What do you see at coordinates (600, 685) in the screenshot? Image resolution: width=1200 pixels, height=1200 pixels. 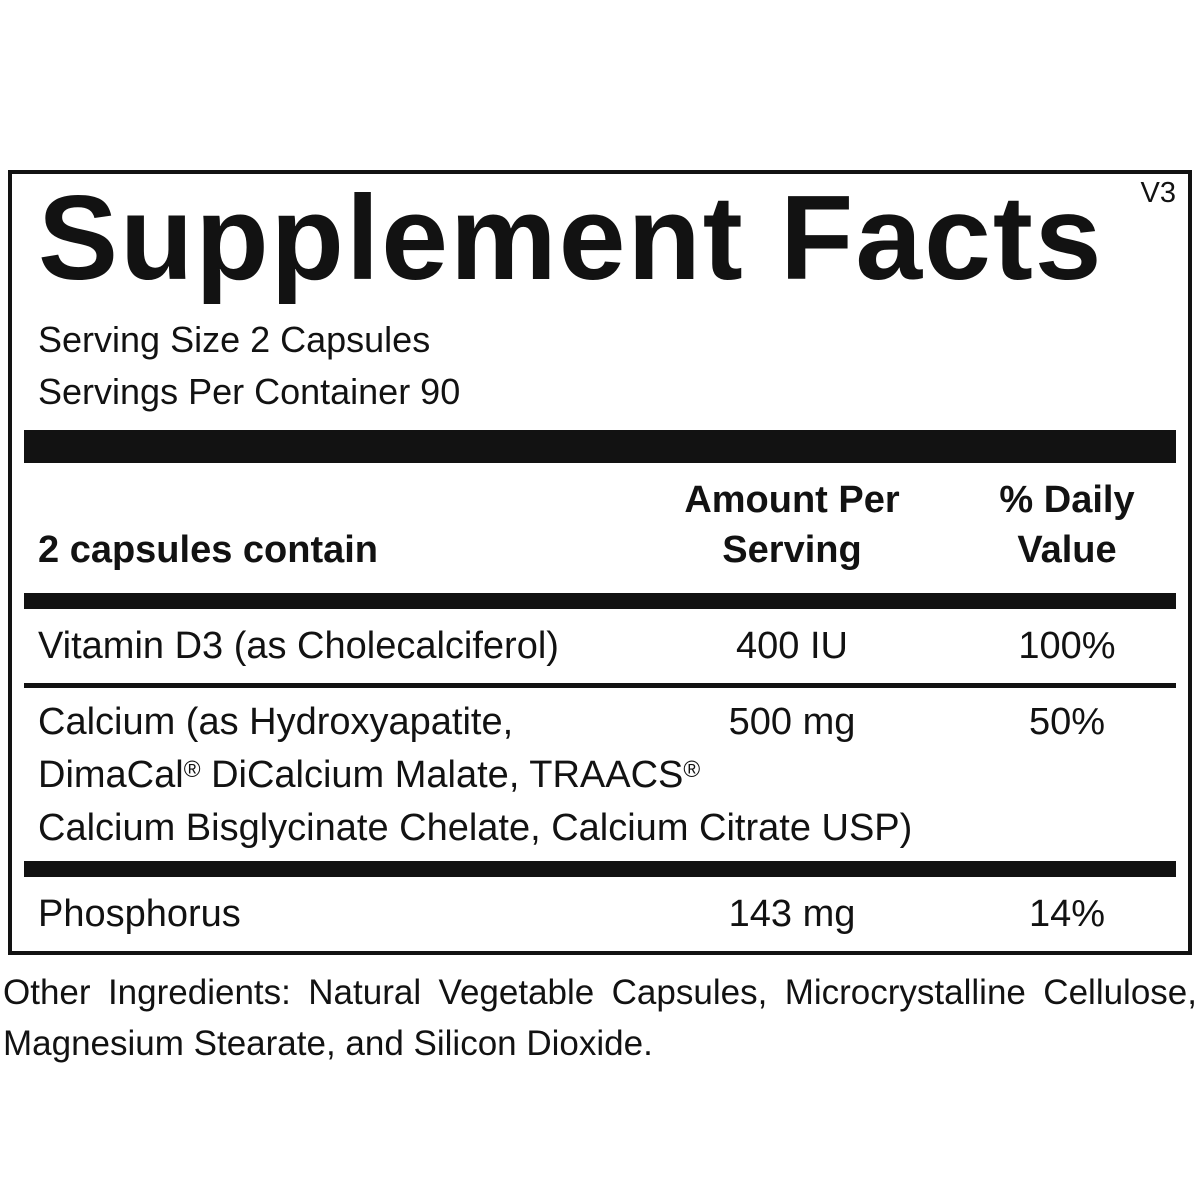 I see `separator-hairline` at bounding box center [600, 685].